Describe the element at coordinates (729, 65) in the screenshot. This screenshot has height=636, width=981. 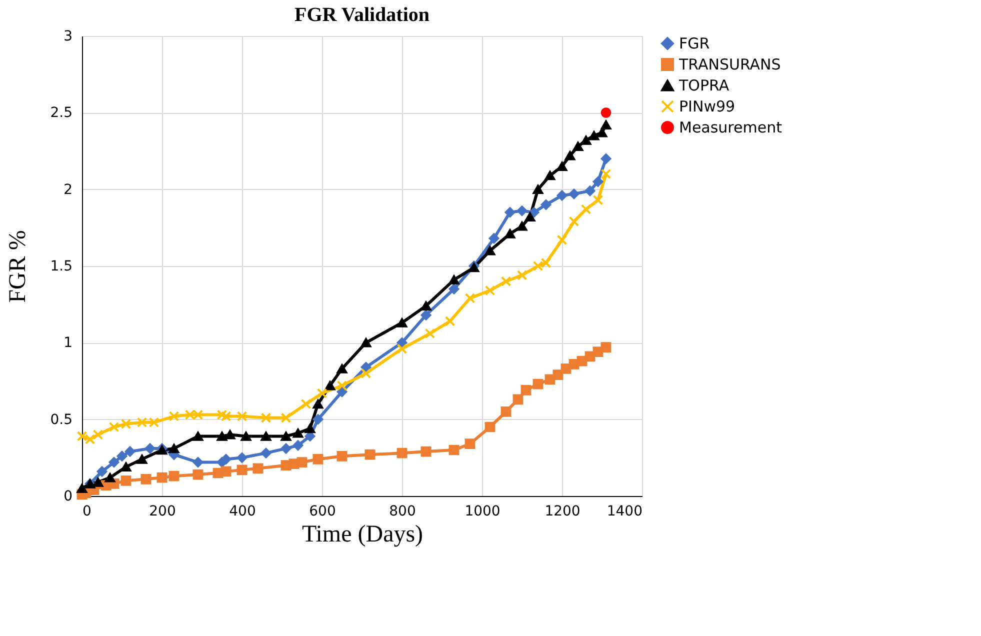
I see `legend-label: TRANSURANS` at that location.